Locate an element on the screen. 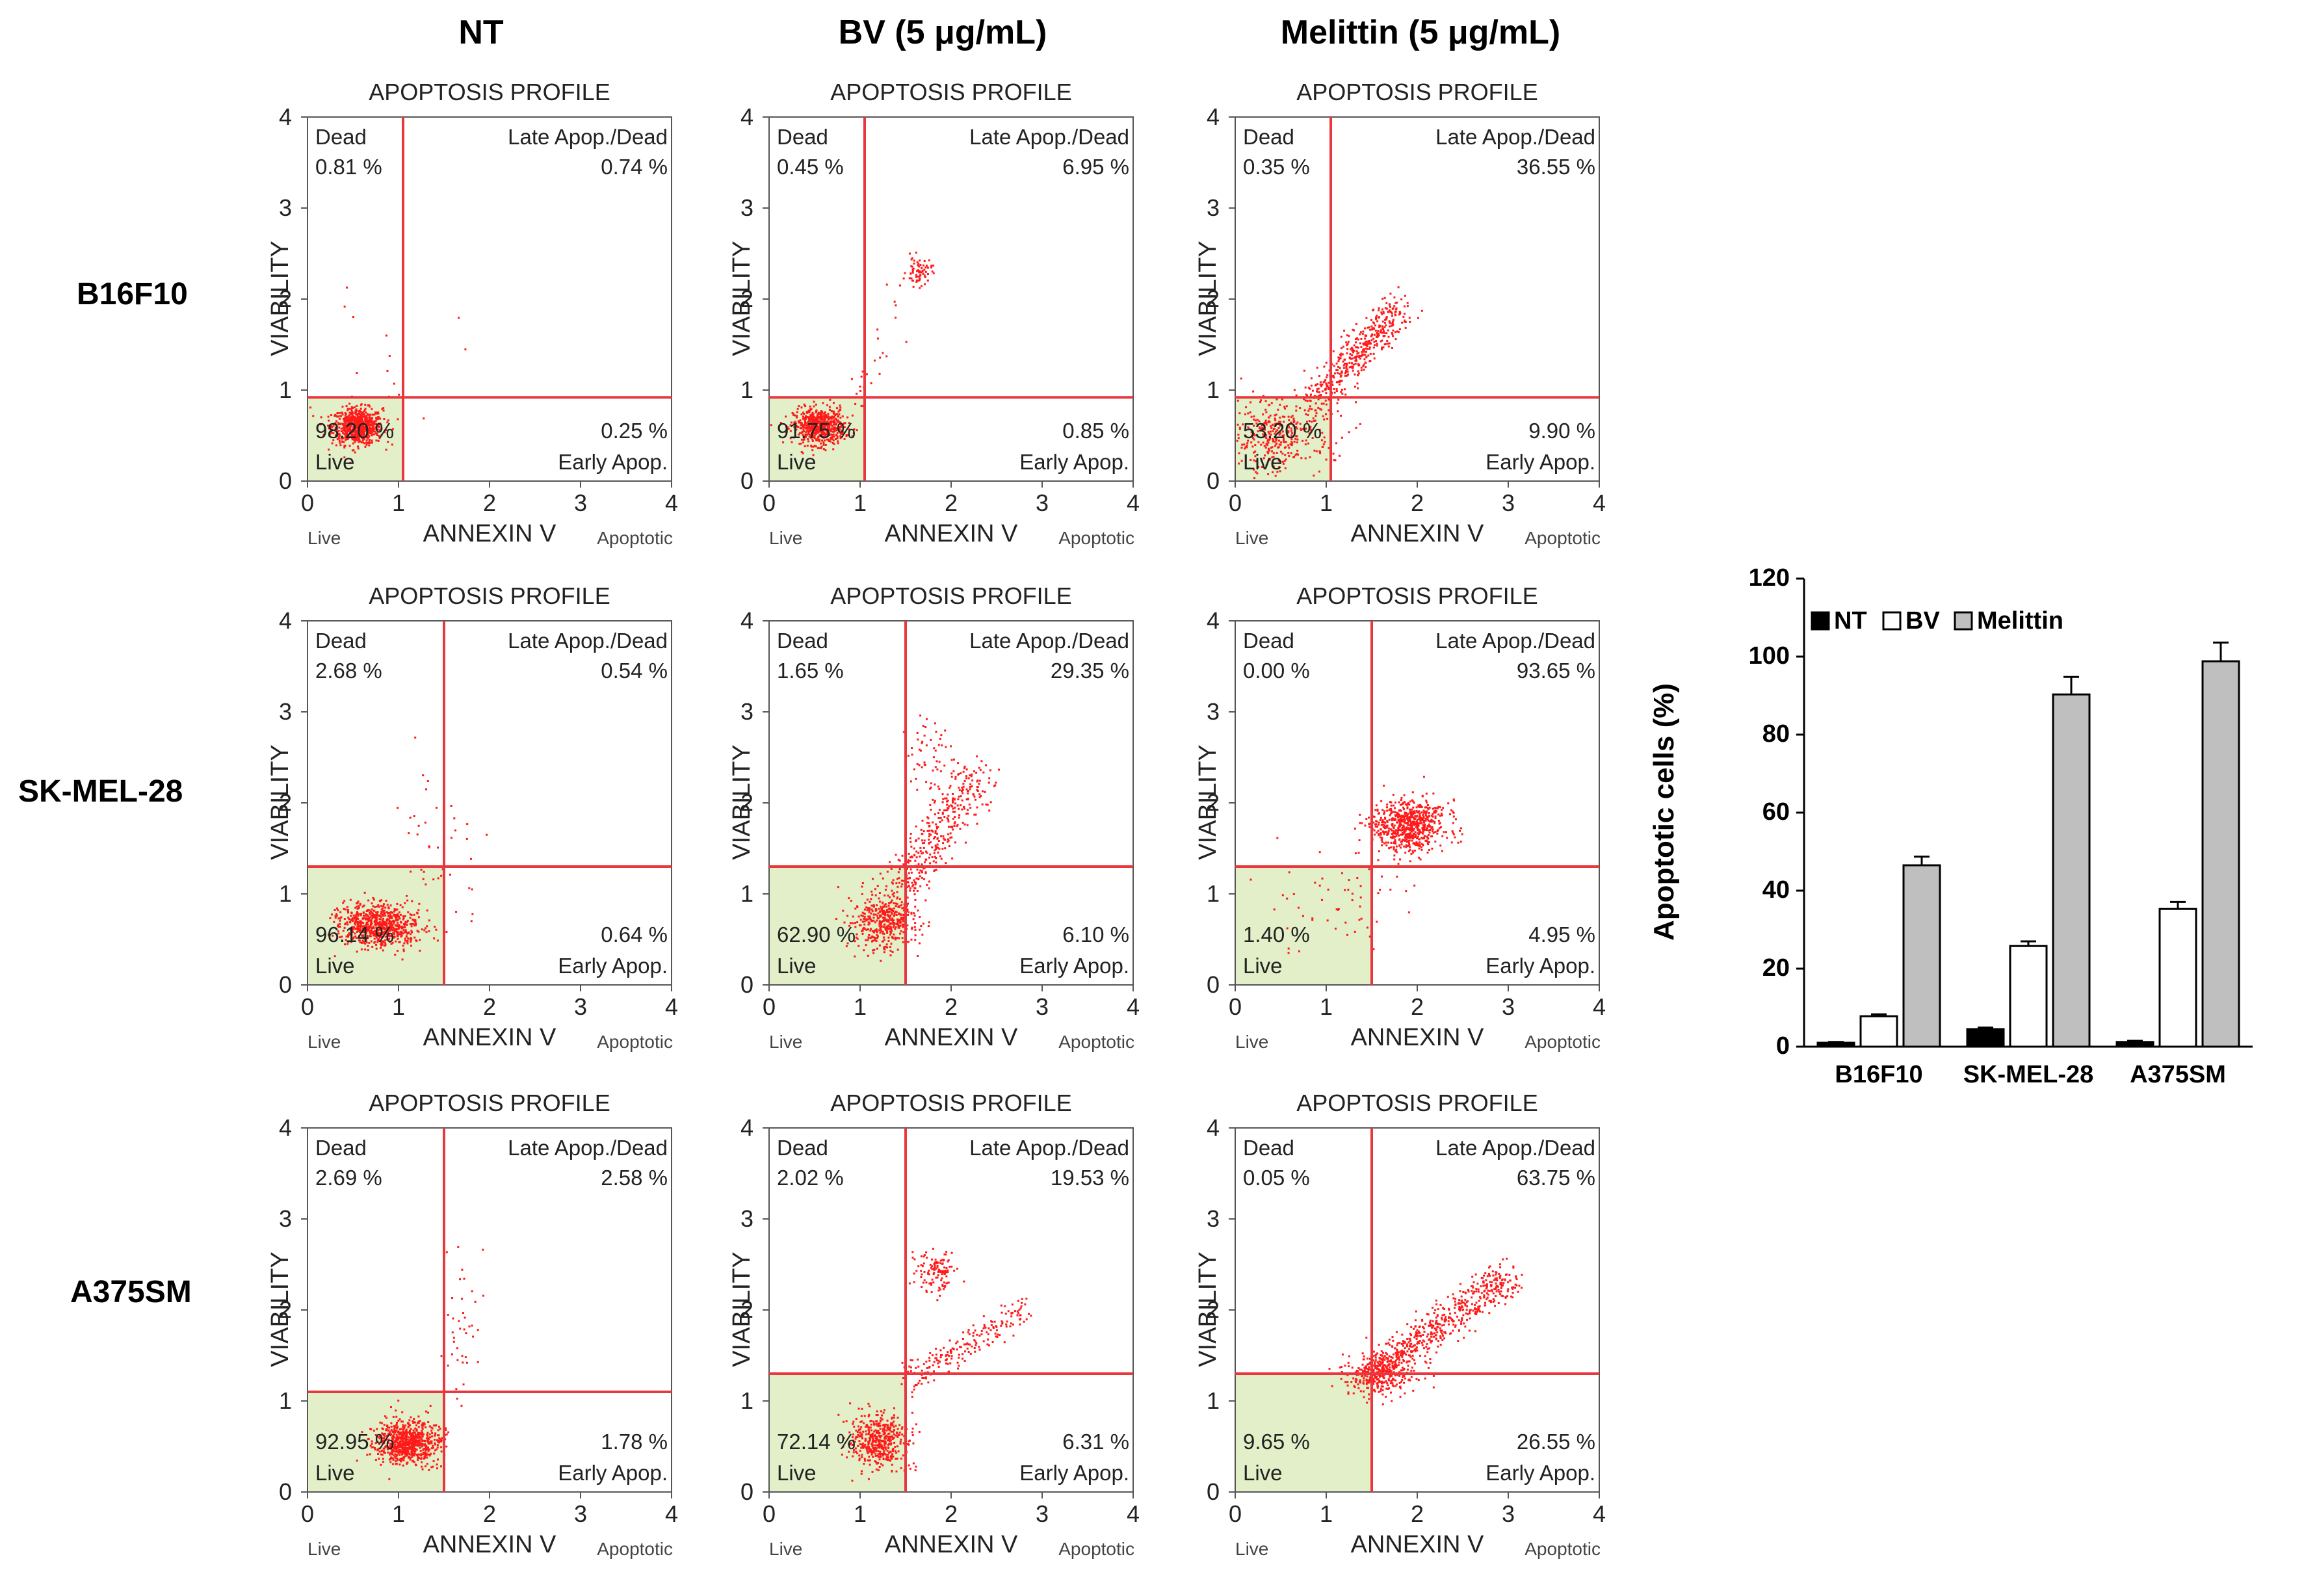 This screenshot has height=1596, width=2317. row-label-a375sm: A375SM is located at coordinates (131, 1292).